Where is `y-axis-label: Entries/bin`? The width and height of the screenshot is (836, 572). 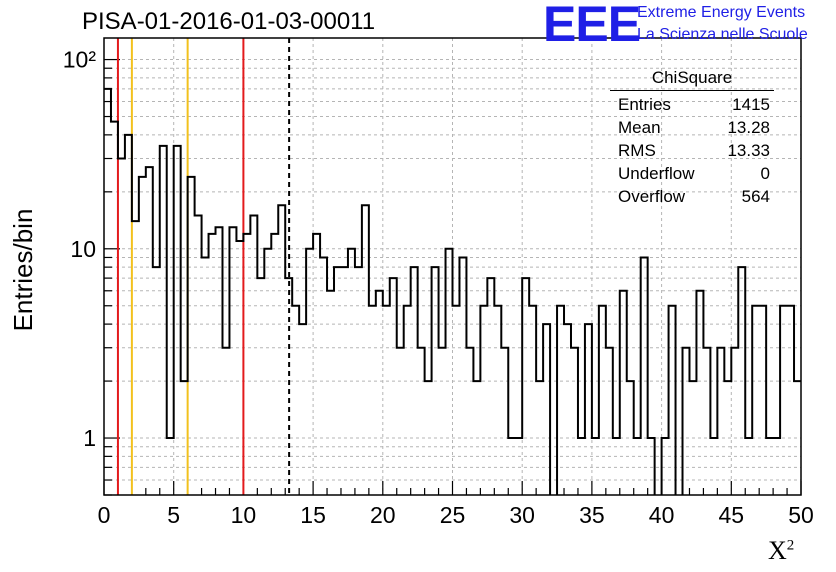 y-axis-label: Entries/bin is located at coordinates (23, 270).